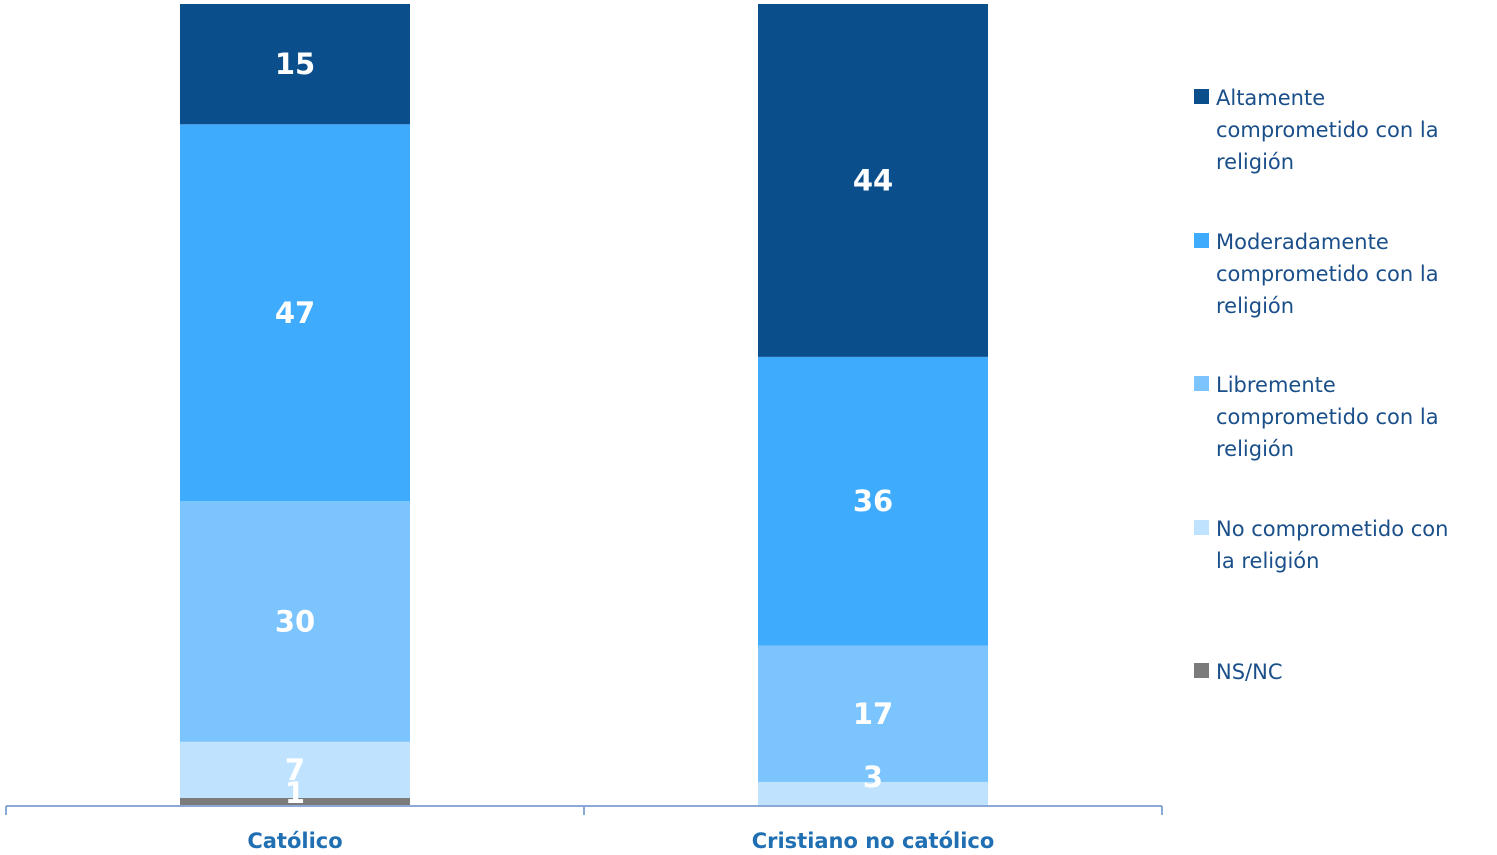 This screenshot has height=855, width=1497. I want to click on data-label-1-2: 17, so click(873, 714).